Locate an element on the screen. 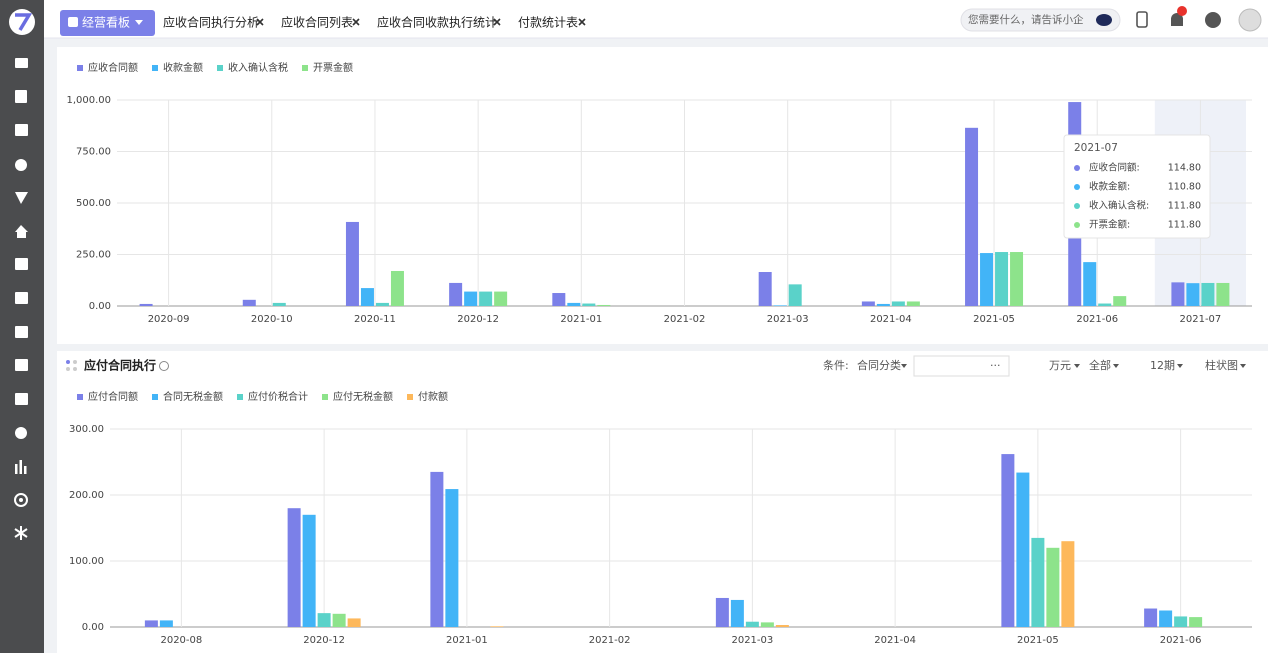 This screenshot has height=653, width=1268. y-tick-label: 750.00 is located at coordinates (93, 152).